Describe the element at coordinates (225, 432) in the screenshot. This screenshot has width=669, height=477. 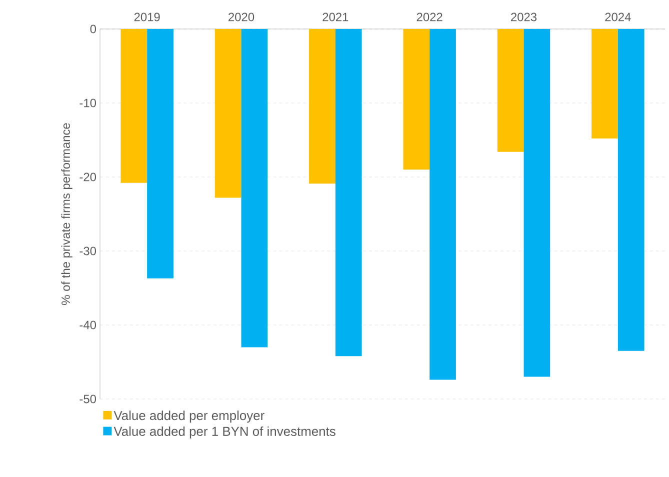
I see `legend-label: Value added per 1 BYN of investments` at that location.